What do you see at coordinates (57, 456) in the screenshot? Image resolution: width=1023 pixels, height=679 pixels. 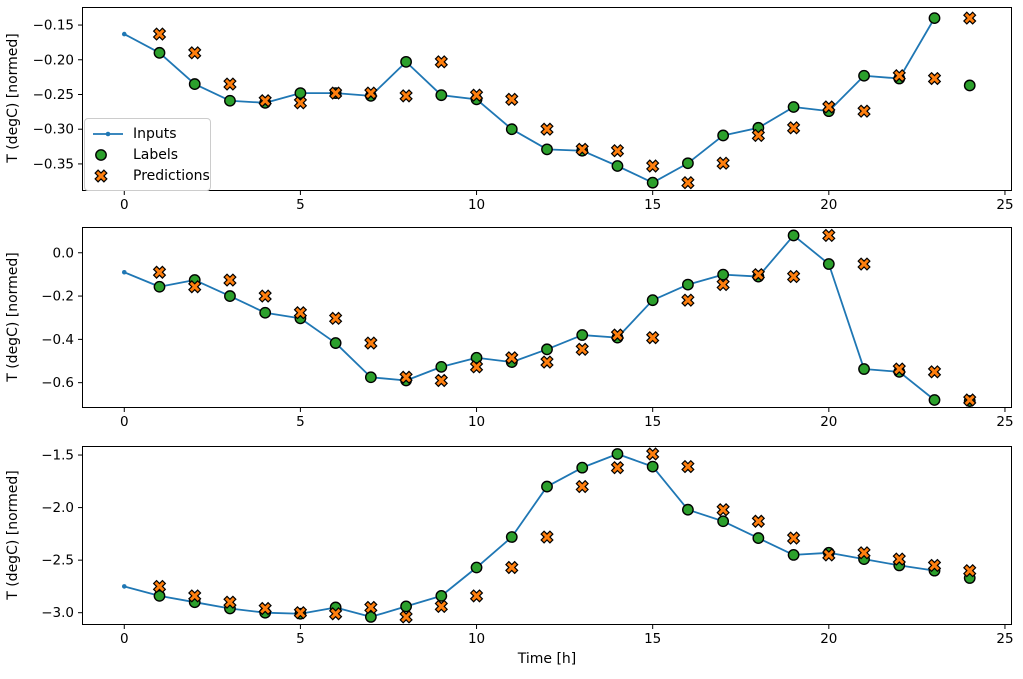 I see `y-tick-label: −1.5` at bounding box center [57, 456].